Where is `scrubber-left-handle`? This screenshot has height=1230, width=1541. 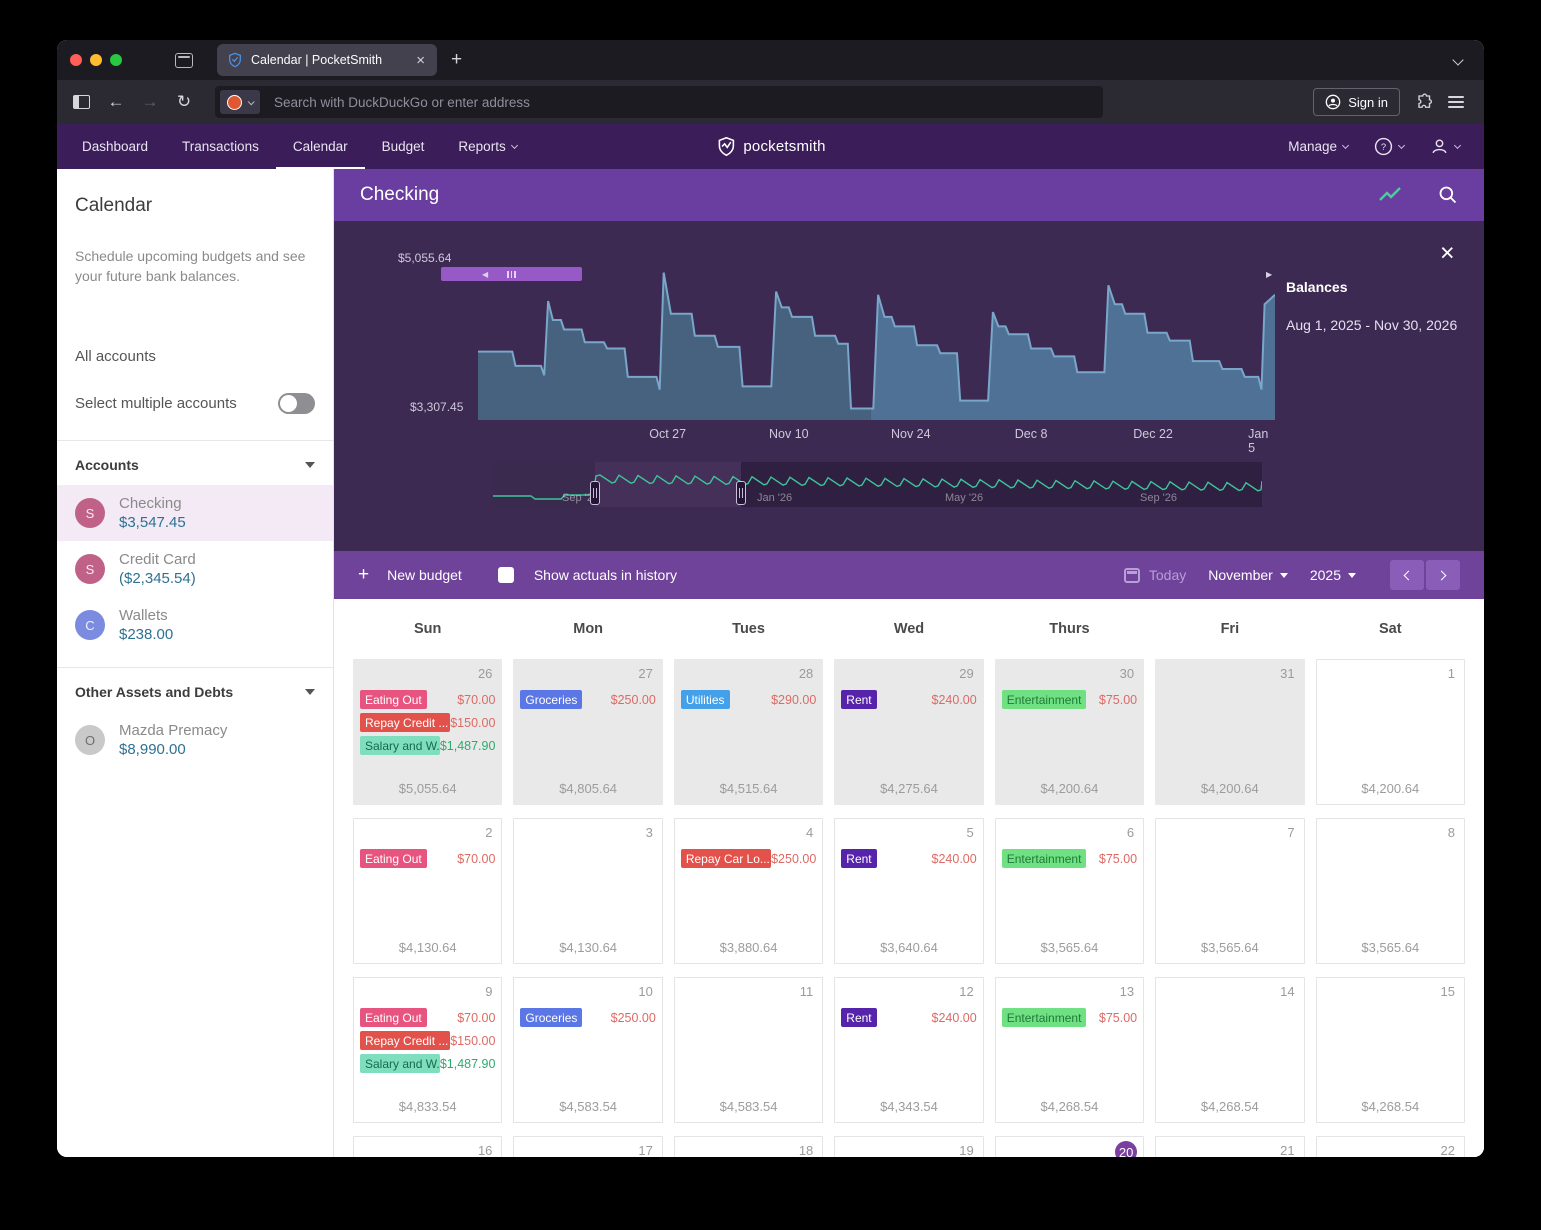 scrubber-left-handle is located at coordinates (595, 493).